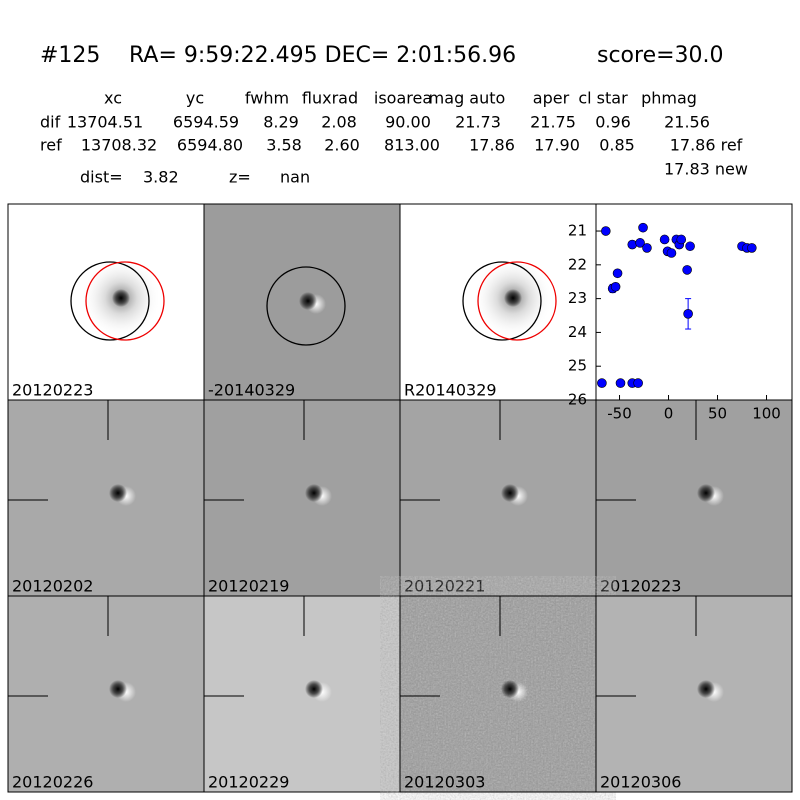  What do you see at coordinates (613, 122) in the screenshot?
I see `table-cell: 0.96` at bounding box center [613, 122].